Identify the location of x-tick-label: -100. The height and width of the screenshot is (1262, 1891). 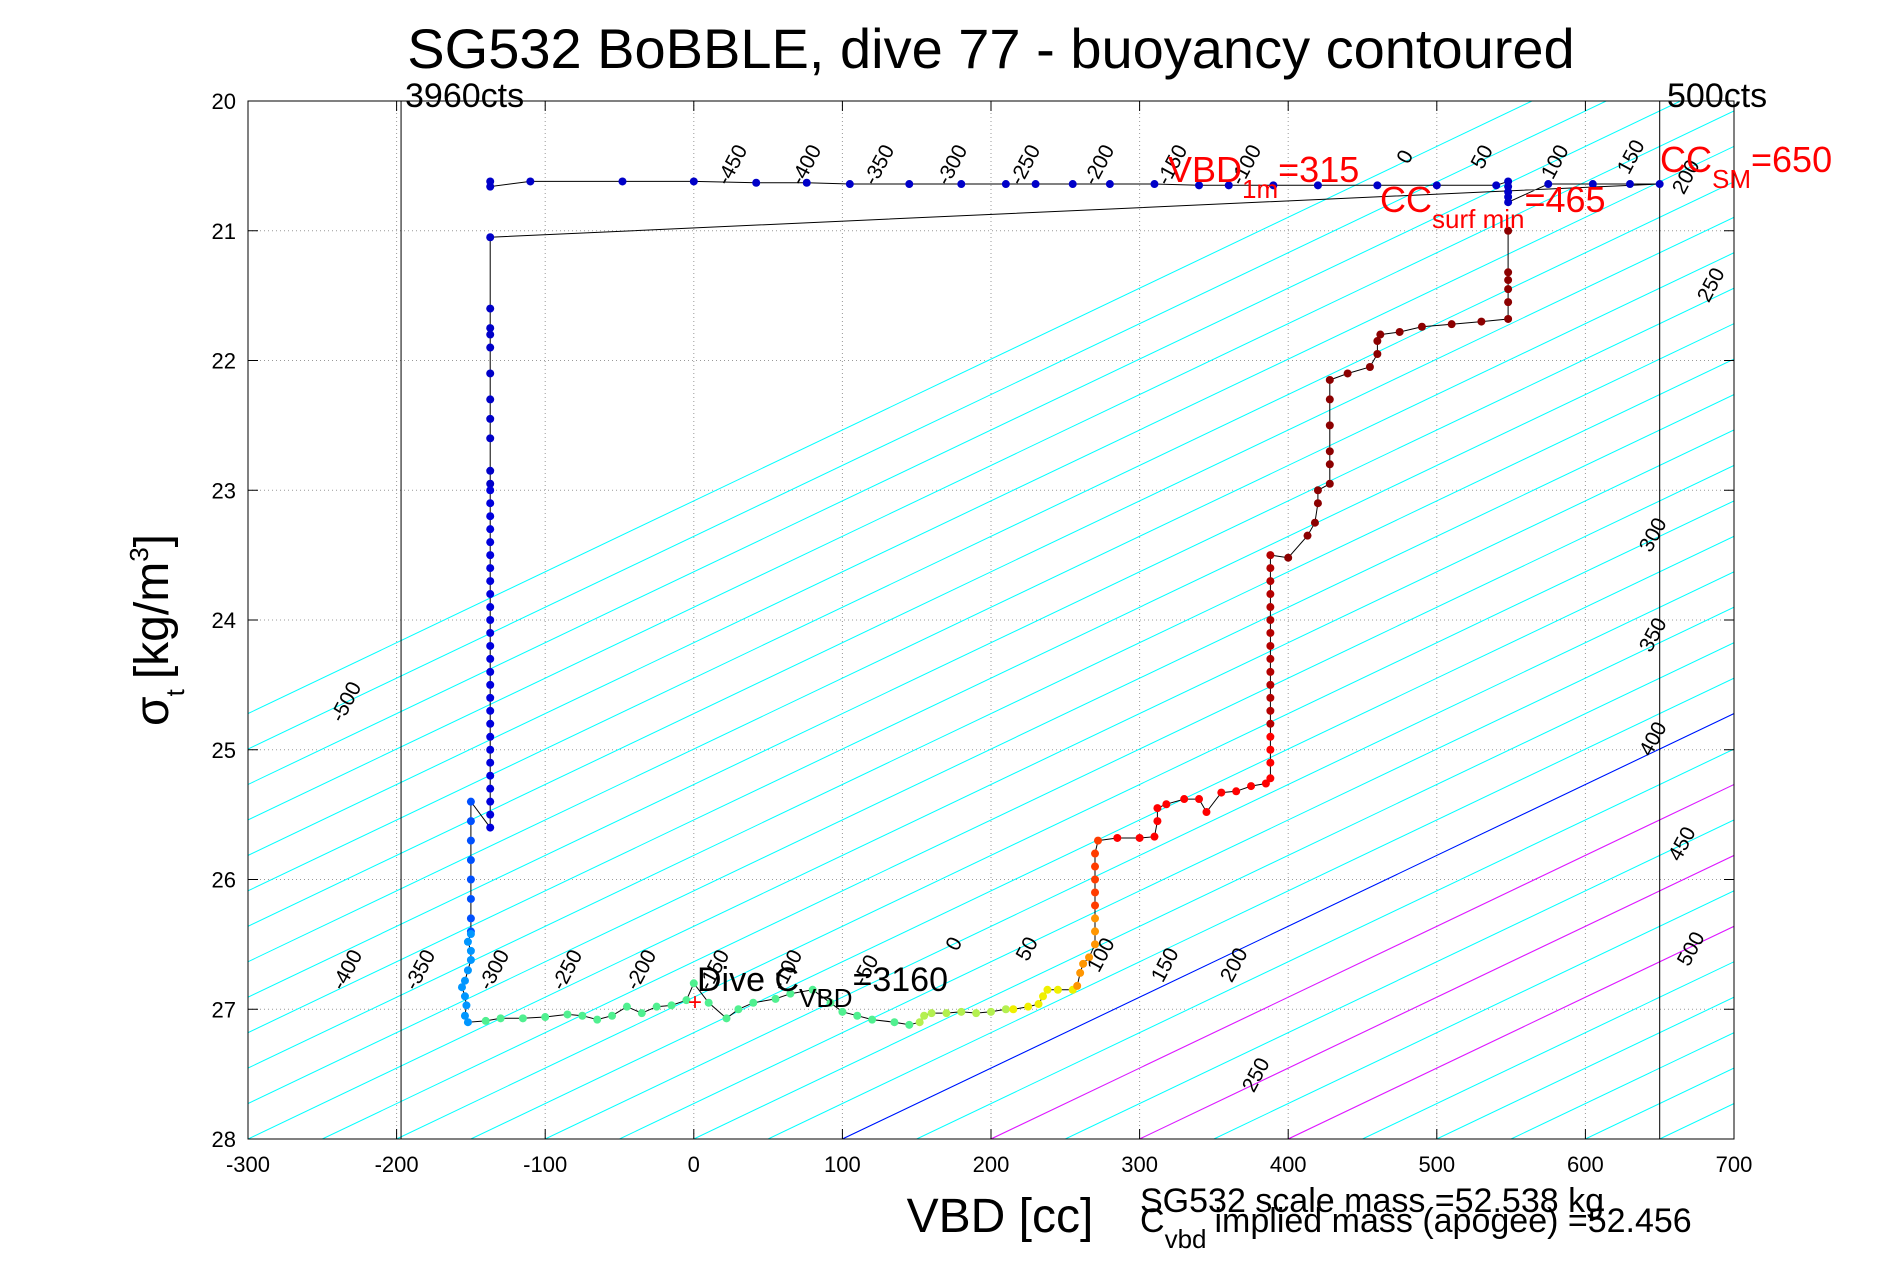
(545, 1164).